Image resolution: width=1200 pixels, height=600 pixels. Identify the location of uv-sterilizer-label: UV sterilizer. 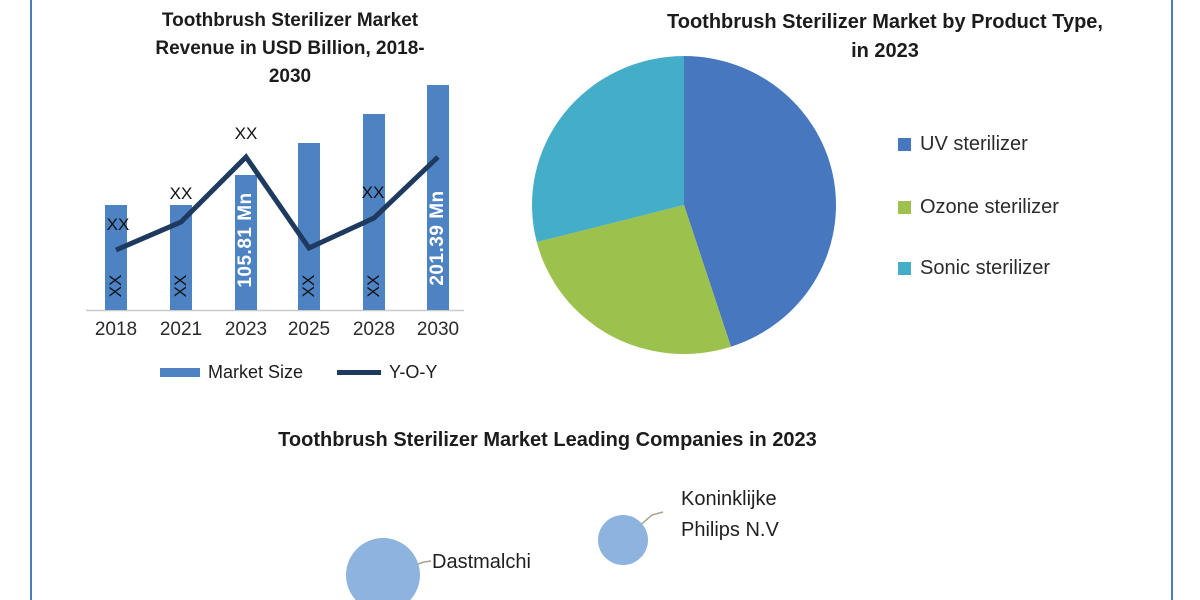
(974, 144).